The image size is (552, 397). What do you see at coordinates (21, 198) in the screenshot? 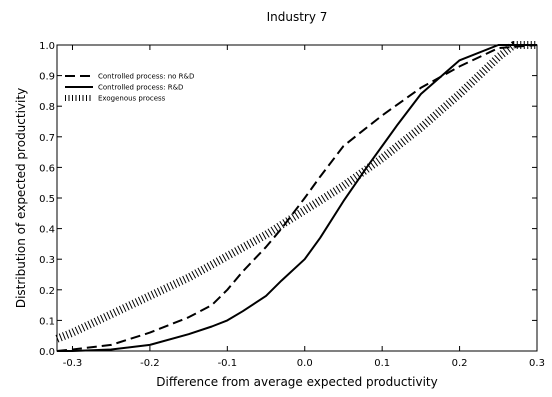
I see `y-axis-title: Distribution of expected productivity` at bounding box center [21, 198].